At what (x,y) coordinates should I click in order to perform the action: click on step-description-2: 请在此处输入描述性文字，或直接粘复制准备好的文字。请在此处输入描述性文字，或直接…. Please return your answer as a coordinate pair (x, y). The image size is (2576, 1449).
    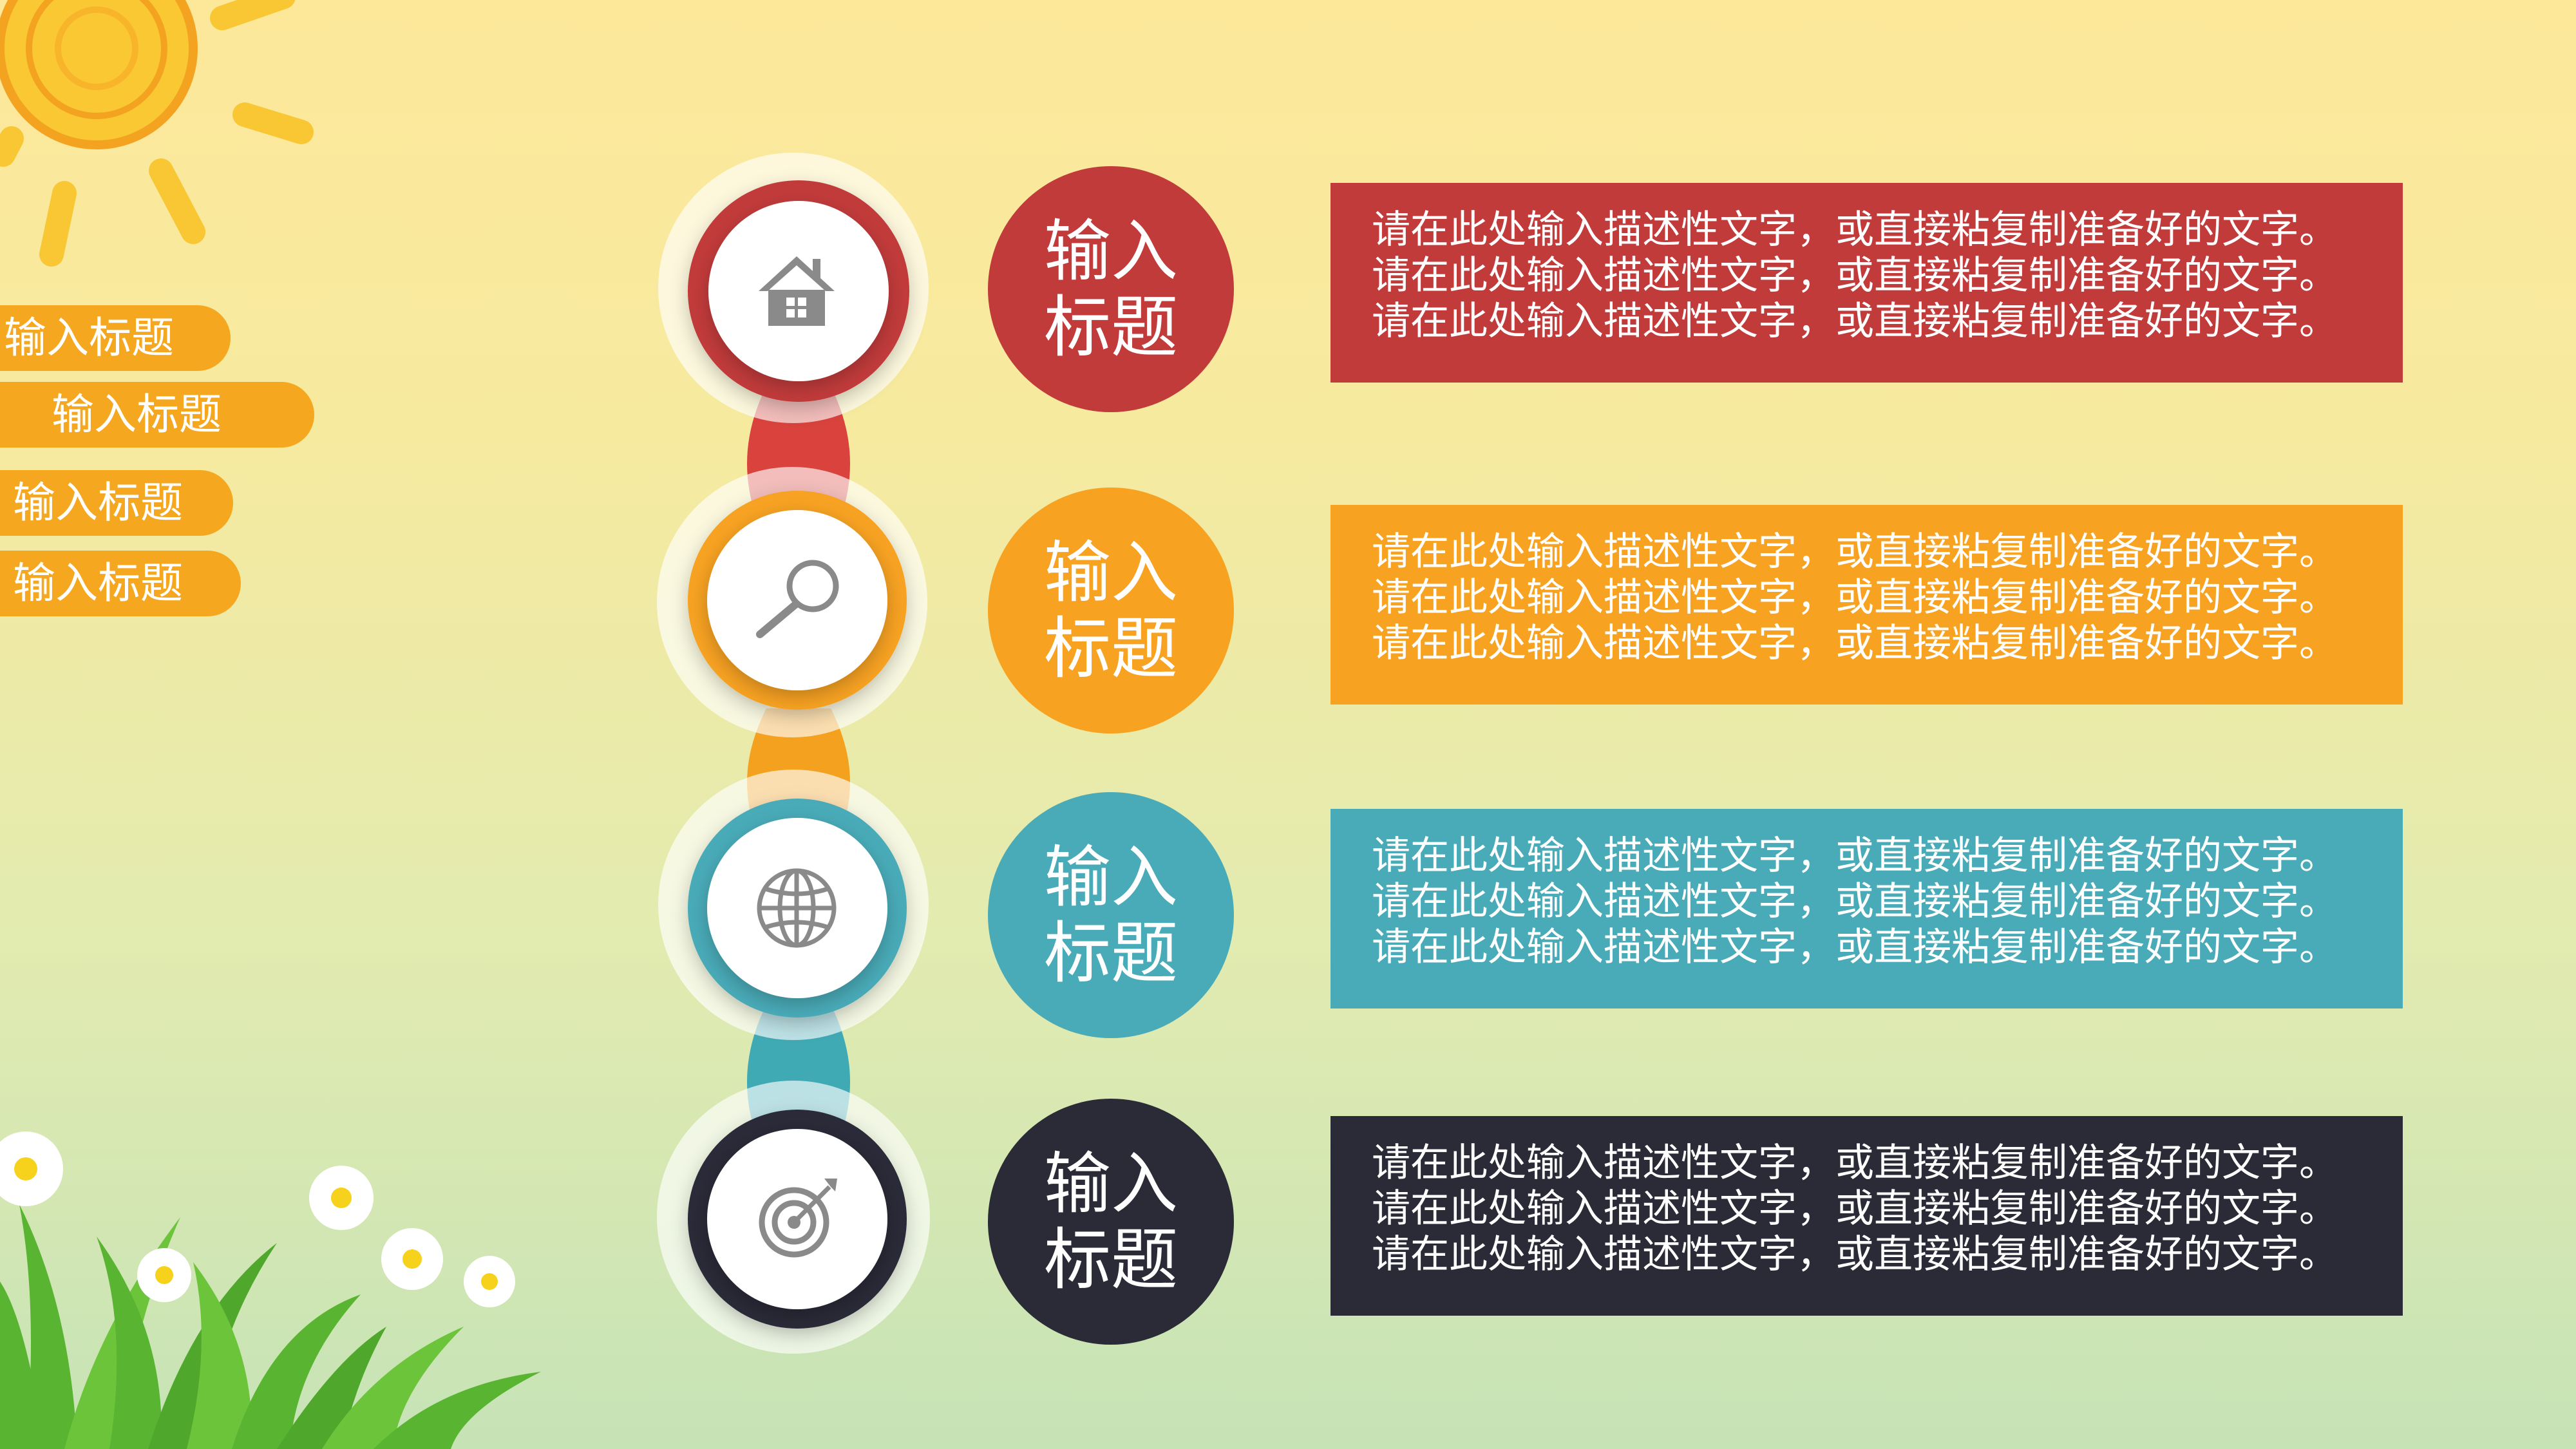
    Looking at the image, I should click on (1867, 605).